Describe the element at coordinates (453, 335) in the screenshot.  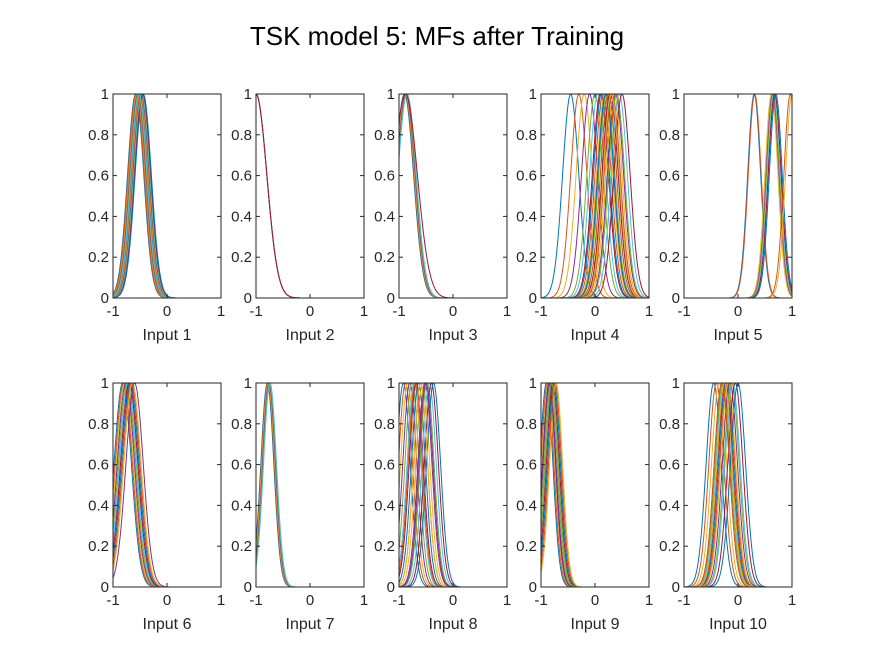
I see `x-axis-label: Input 3` at that location.